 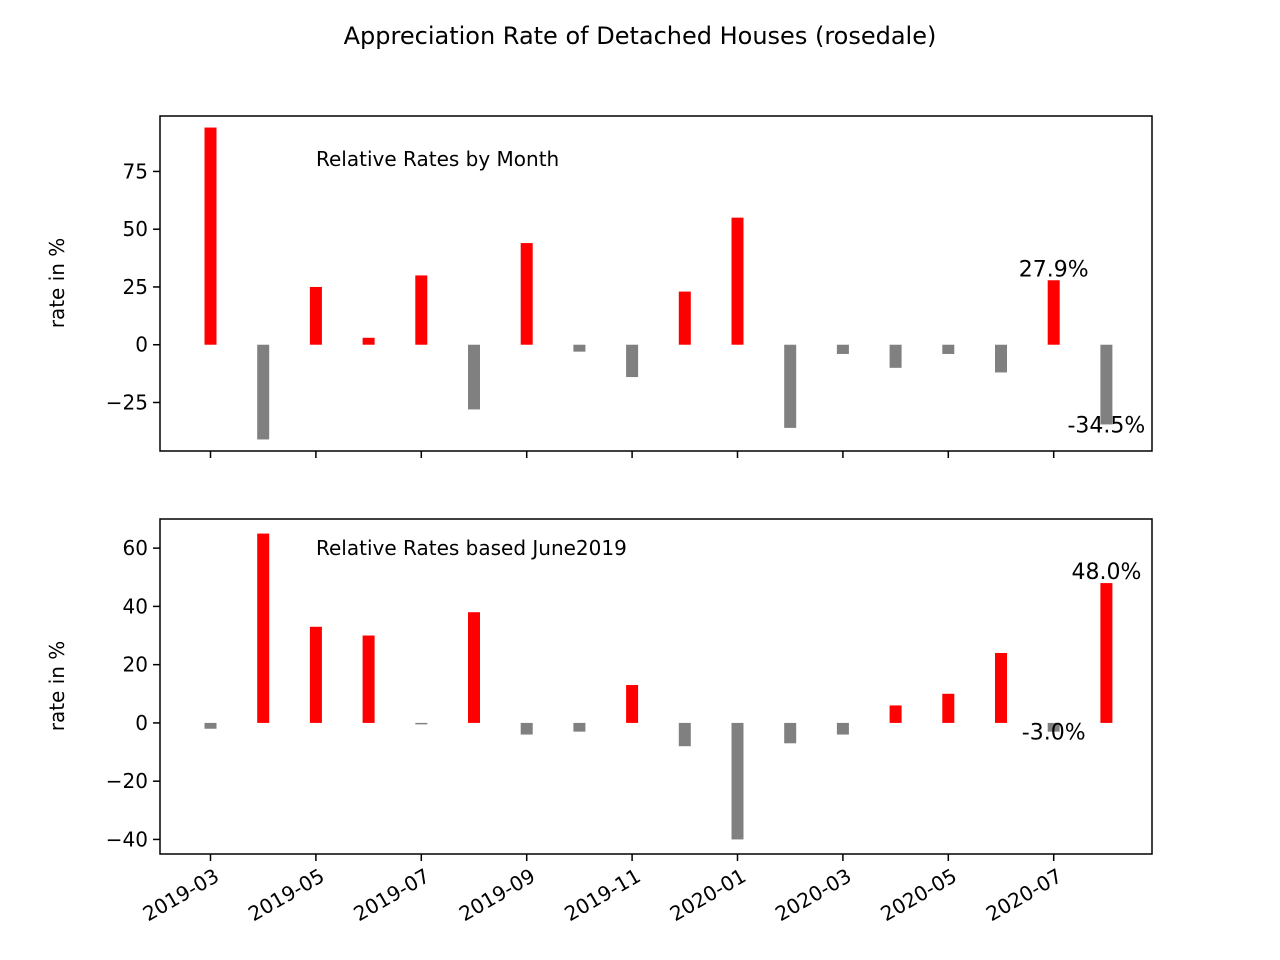 What do you see at coordinates (437, 159) in the screenshot?
I see `top-panel-annotation: Relative Rates by Month` at bounding box center [437, 159].